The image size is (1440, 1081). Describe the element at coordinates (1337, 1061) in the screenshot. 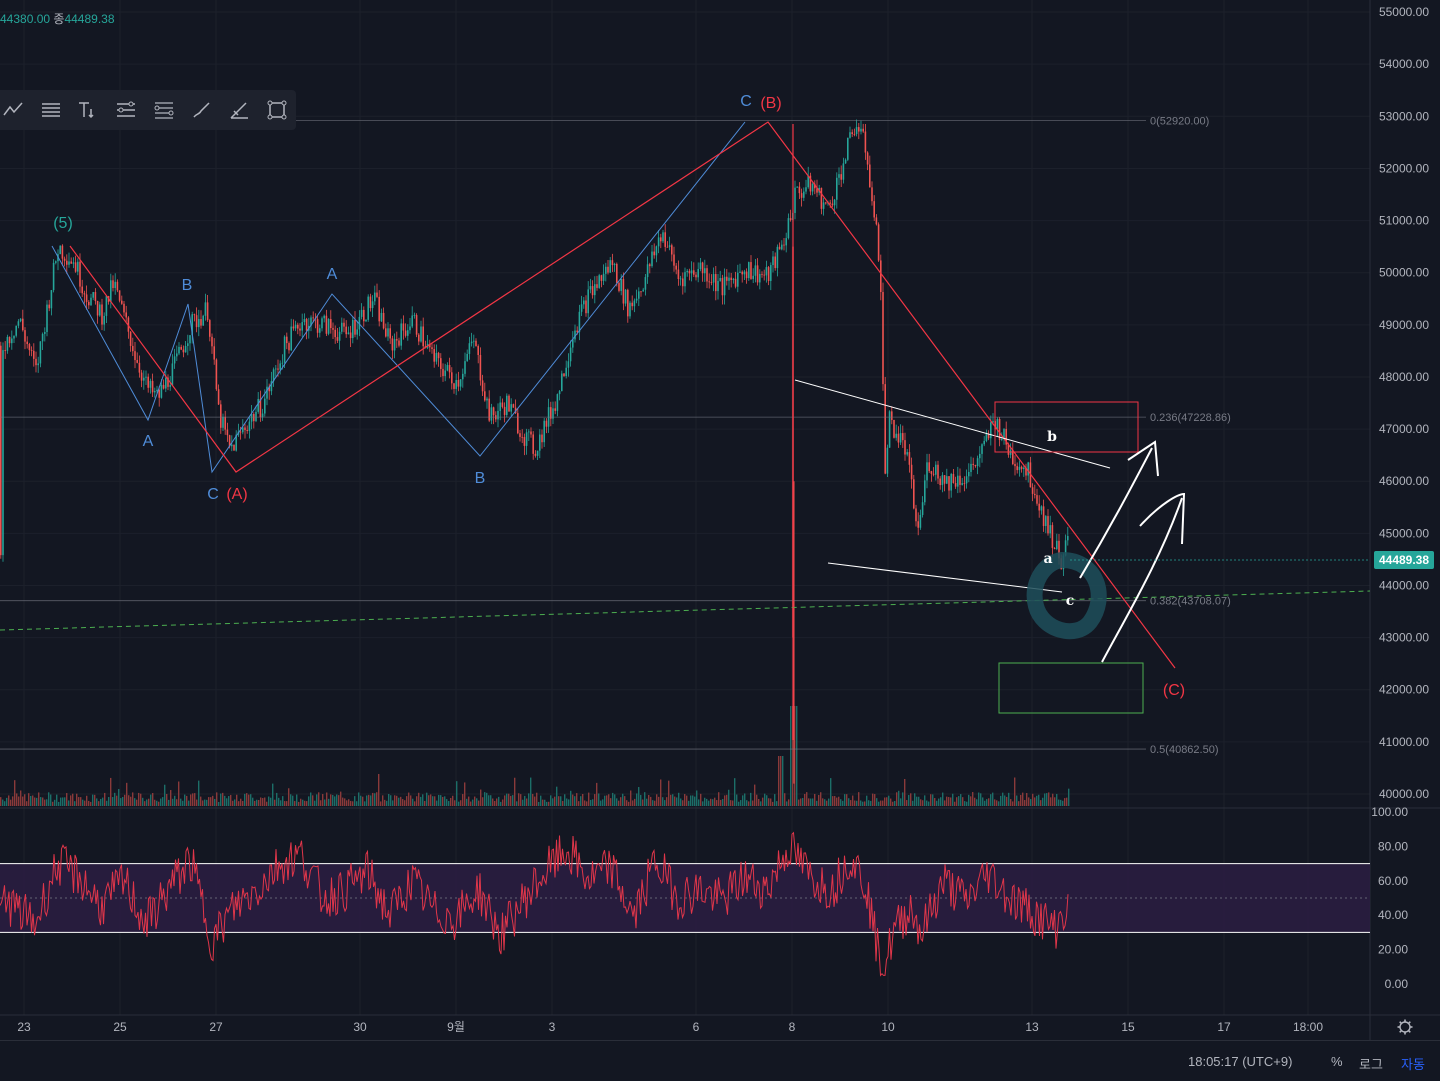

I see `percent-scale-toggle: %` at that location.